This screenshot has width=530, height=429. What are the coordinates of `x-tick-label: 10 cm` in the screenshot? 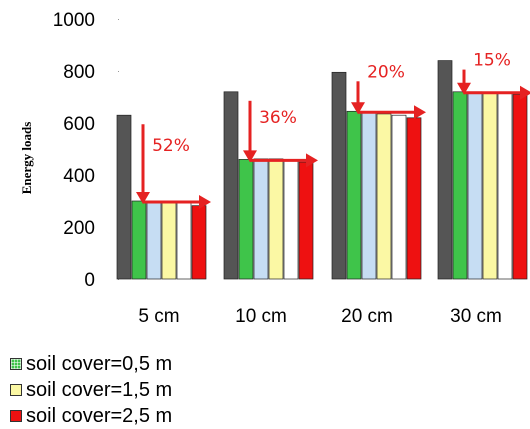 It's located at (261, 316).